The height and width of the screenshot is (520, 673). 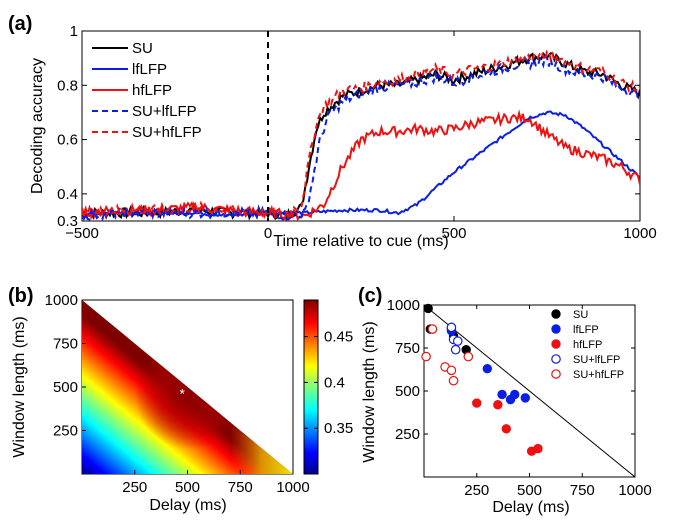 I want to click on y-axis-label-a: Decoding accuracy, so click(x=37, y=126).